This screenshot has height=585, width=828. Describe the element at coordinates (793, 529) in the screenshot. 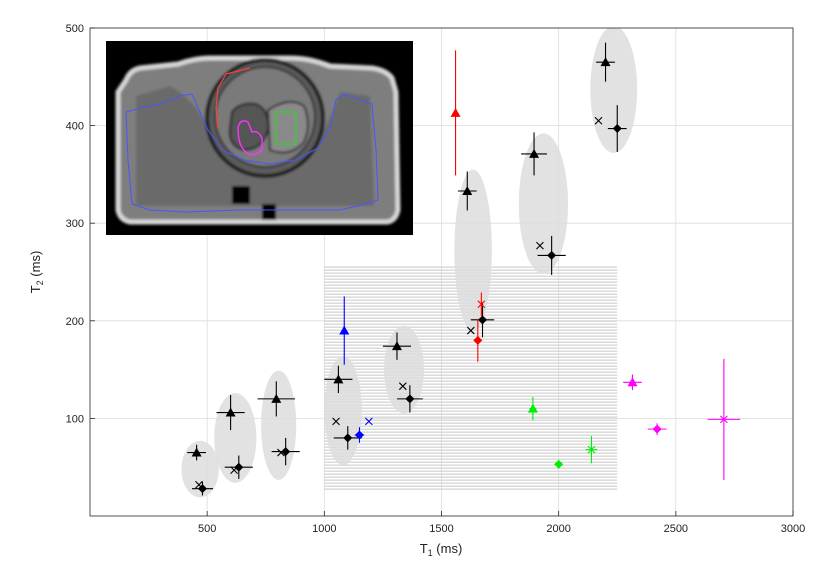

I see `x-tick-label: 3000` at that location.